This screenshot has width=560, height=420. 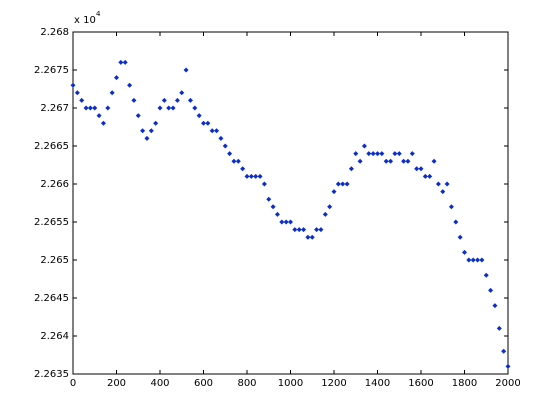 What do you see at coordinates (54, 108) in the screenshot?
I see `y-tick-label: 2.267` at bounding box center [54, 108].